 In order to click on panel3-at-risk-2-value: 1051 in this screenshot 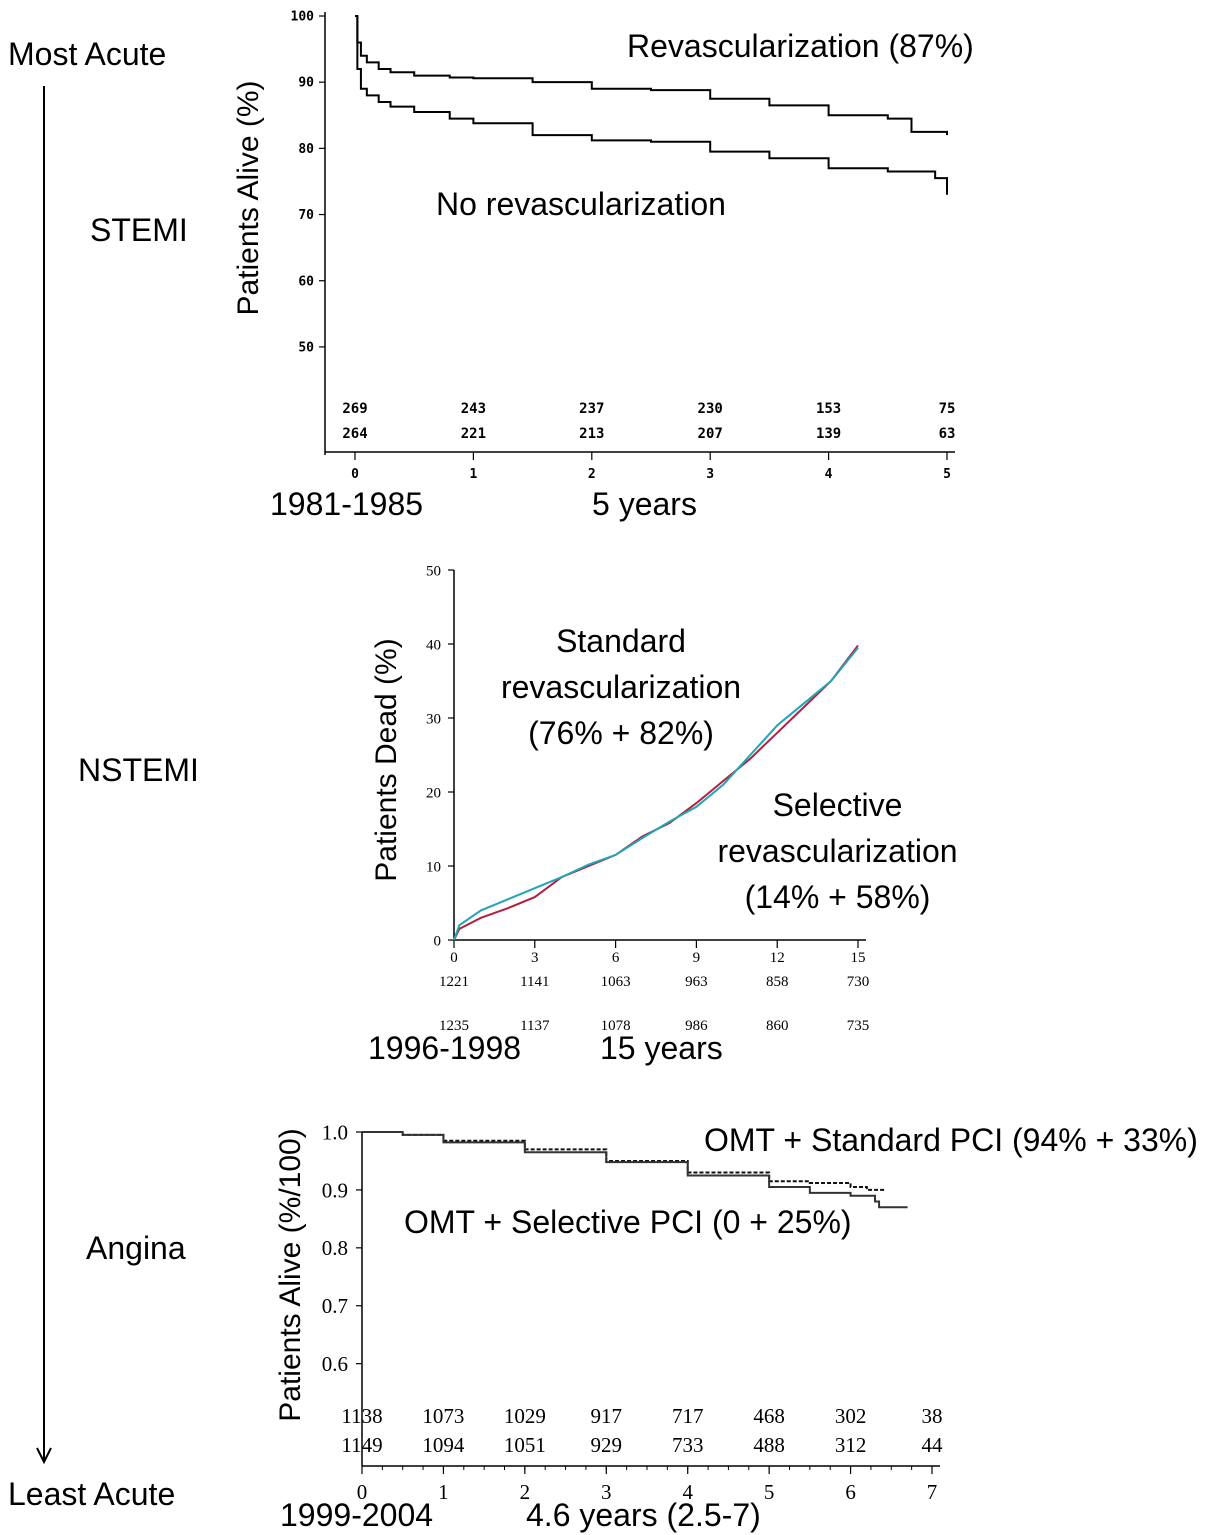, I will do `click(525, 1445)`.